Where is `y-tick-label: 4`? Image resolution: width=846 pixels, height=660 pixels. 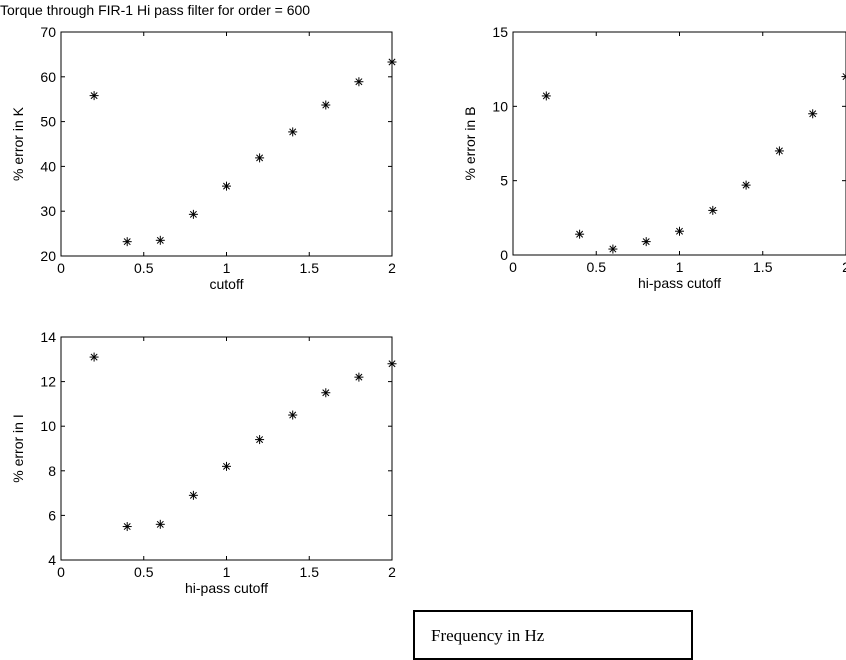
y-tick-label: 4 is located at coordinates (52, 560).